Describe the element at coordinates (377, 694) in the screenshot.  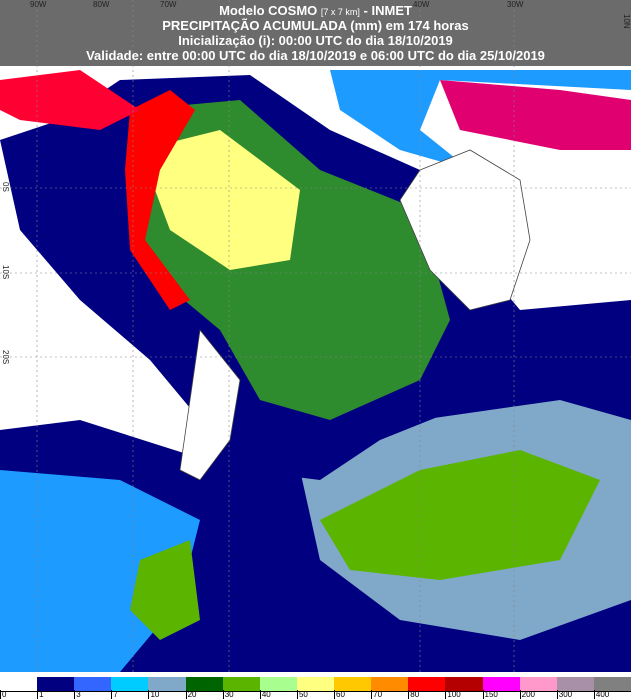
I see `legend-tick-label: 70` at that location.